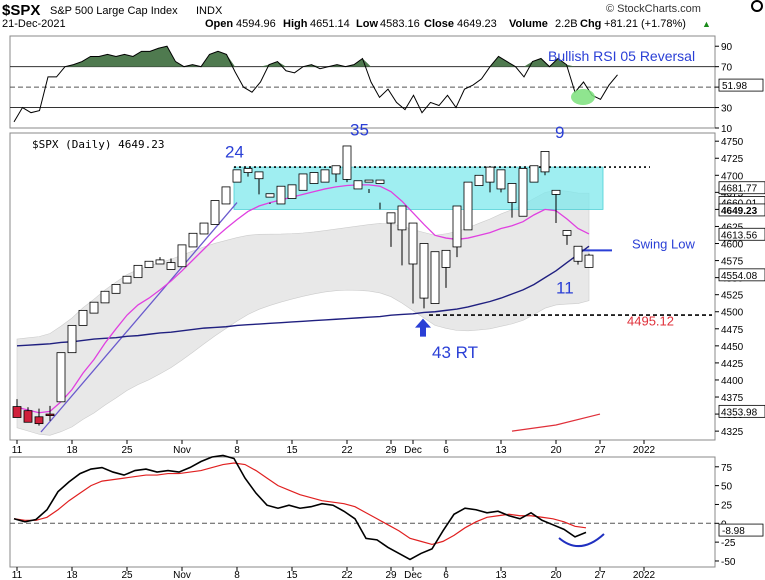 The width and height of the screenshot is (765, 580). What do you see at coordinates (400, 24) in the screenshot?
I see `low-value: 4583.16` at bounding box center [400, 24].